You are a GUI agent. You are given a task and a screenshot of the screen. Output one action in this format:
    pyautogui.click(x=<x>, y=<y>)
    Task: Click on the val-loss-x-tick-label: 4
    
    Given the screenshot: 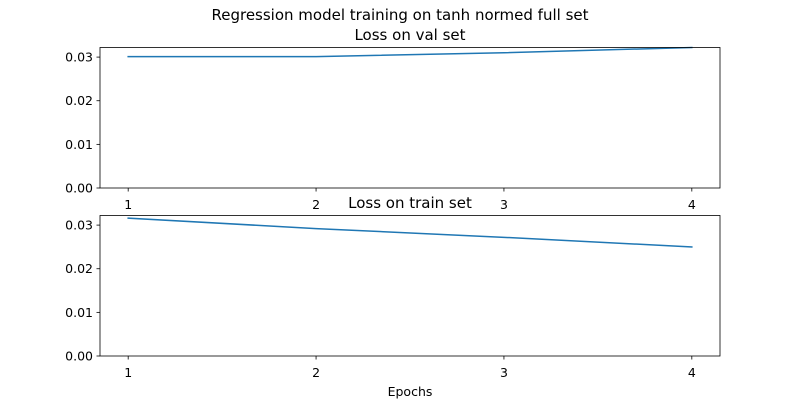 What is the action you would take?
    pyautogui.click(x=692, y=204)
    